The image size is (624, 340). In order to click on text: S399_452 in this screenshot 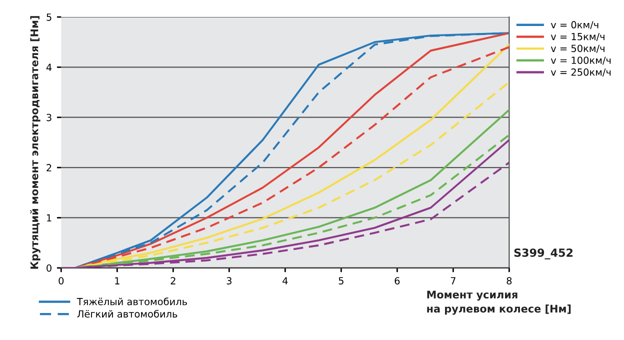, I will do `click(543, 254)`.